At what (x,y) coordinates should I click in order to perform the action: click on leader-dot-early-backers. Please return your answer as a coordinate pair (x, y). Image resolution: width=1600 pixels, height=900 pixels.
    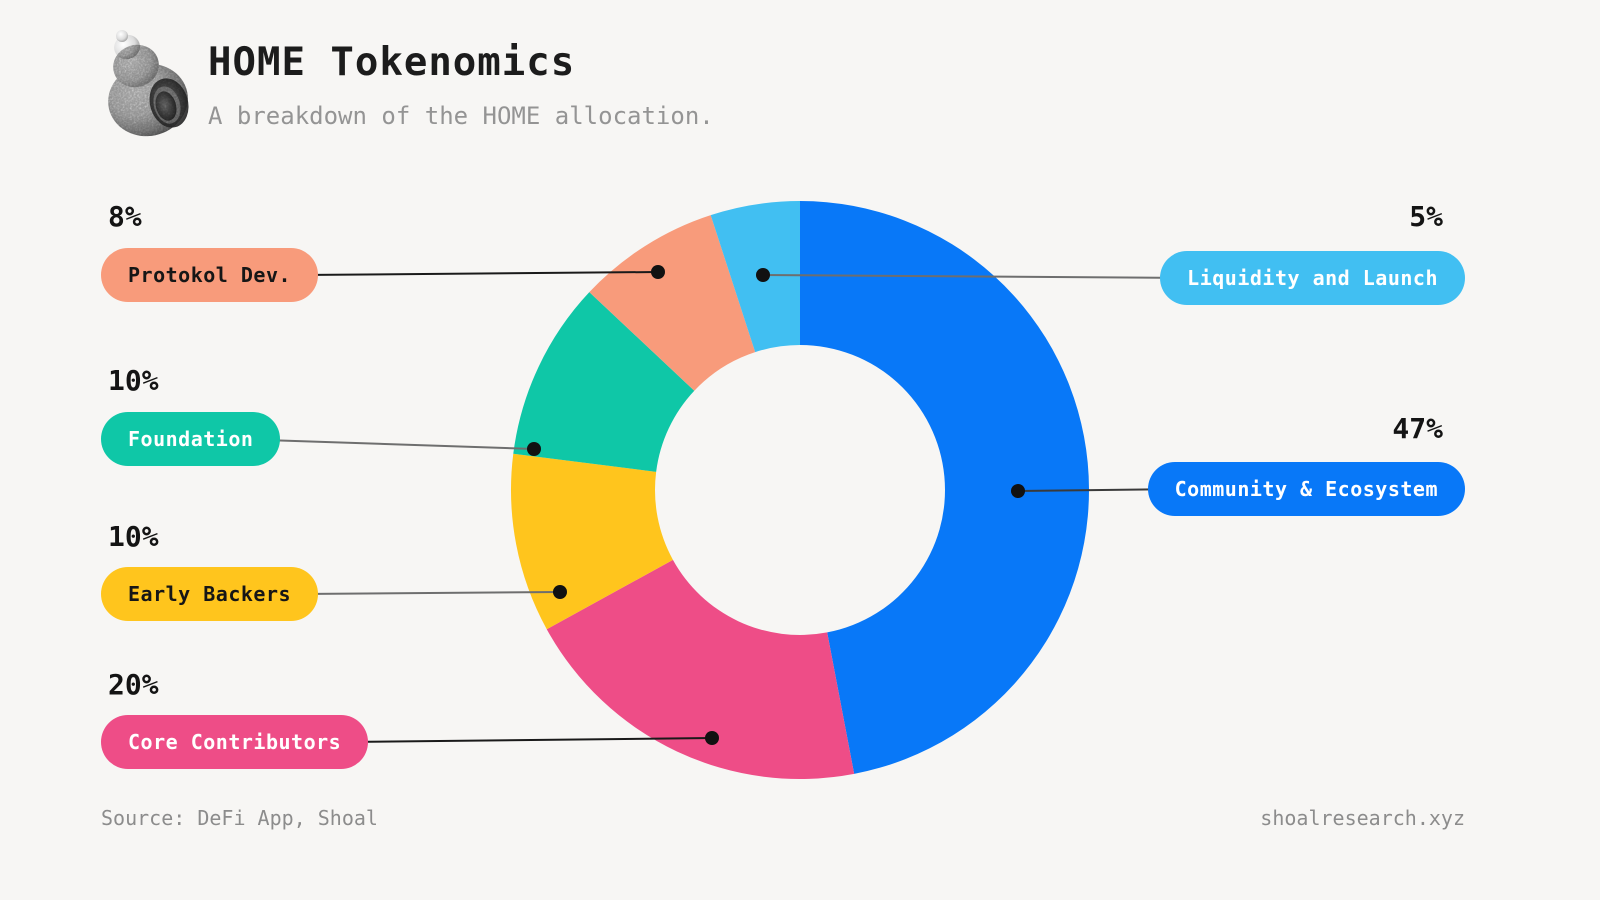
    Looking at the image, I should click on (560, 592).